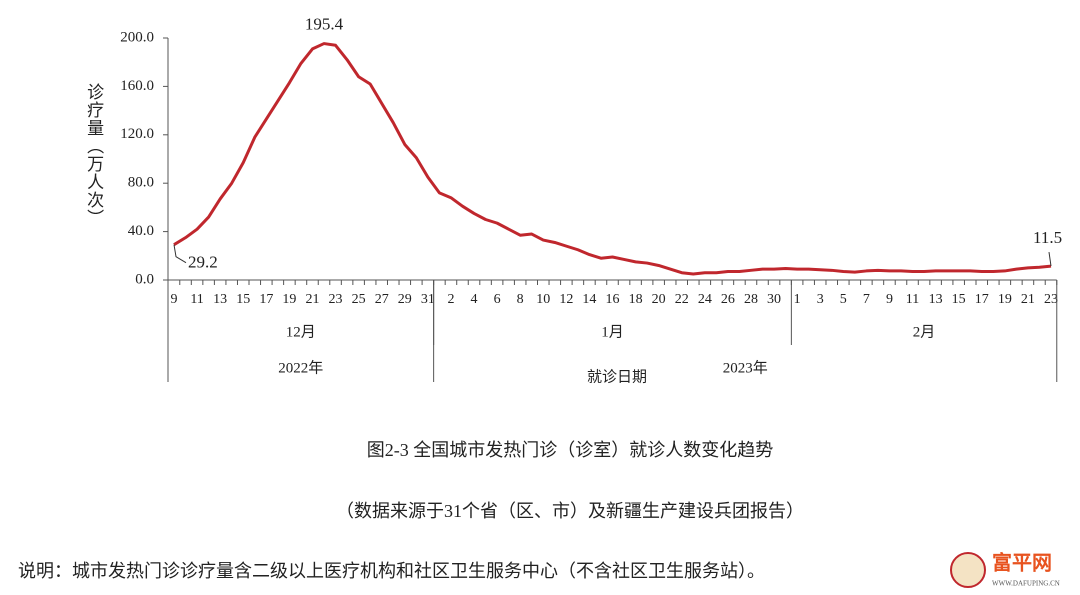 The image size is (1080, 595). Describe the element at coordinates (636, 299) in the screenshot. I see `x-tick-label: 18` at that location.